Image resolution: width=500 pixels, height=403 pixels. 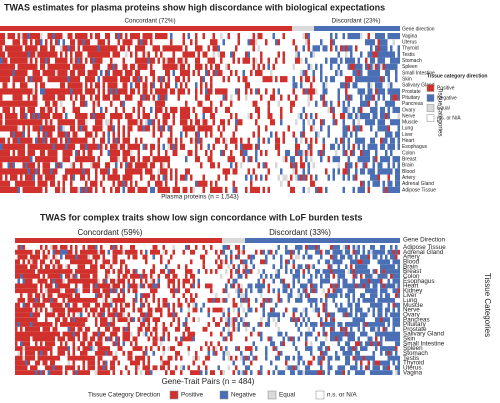 What do you see at coordinates (419, 190) in the screenshot?
I see `row-label: Adipose Tissue` at bounding box center [419, 190].